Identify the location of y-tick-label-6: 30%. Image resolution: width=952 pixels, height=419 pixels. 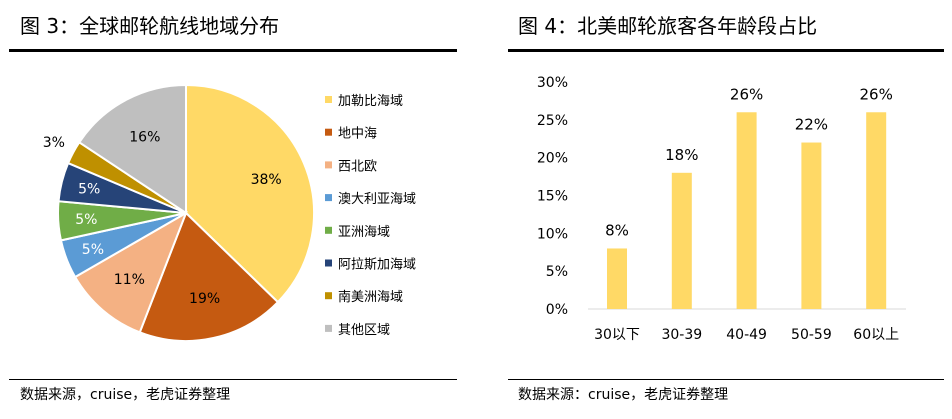
(552, 83).